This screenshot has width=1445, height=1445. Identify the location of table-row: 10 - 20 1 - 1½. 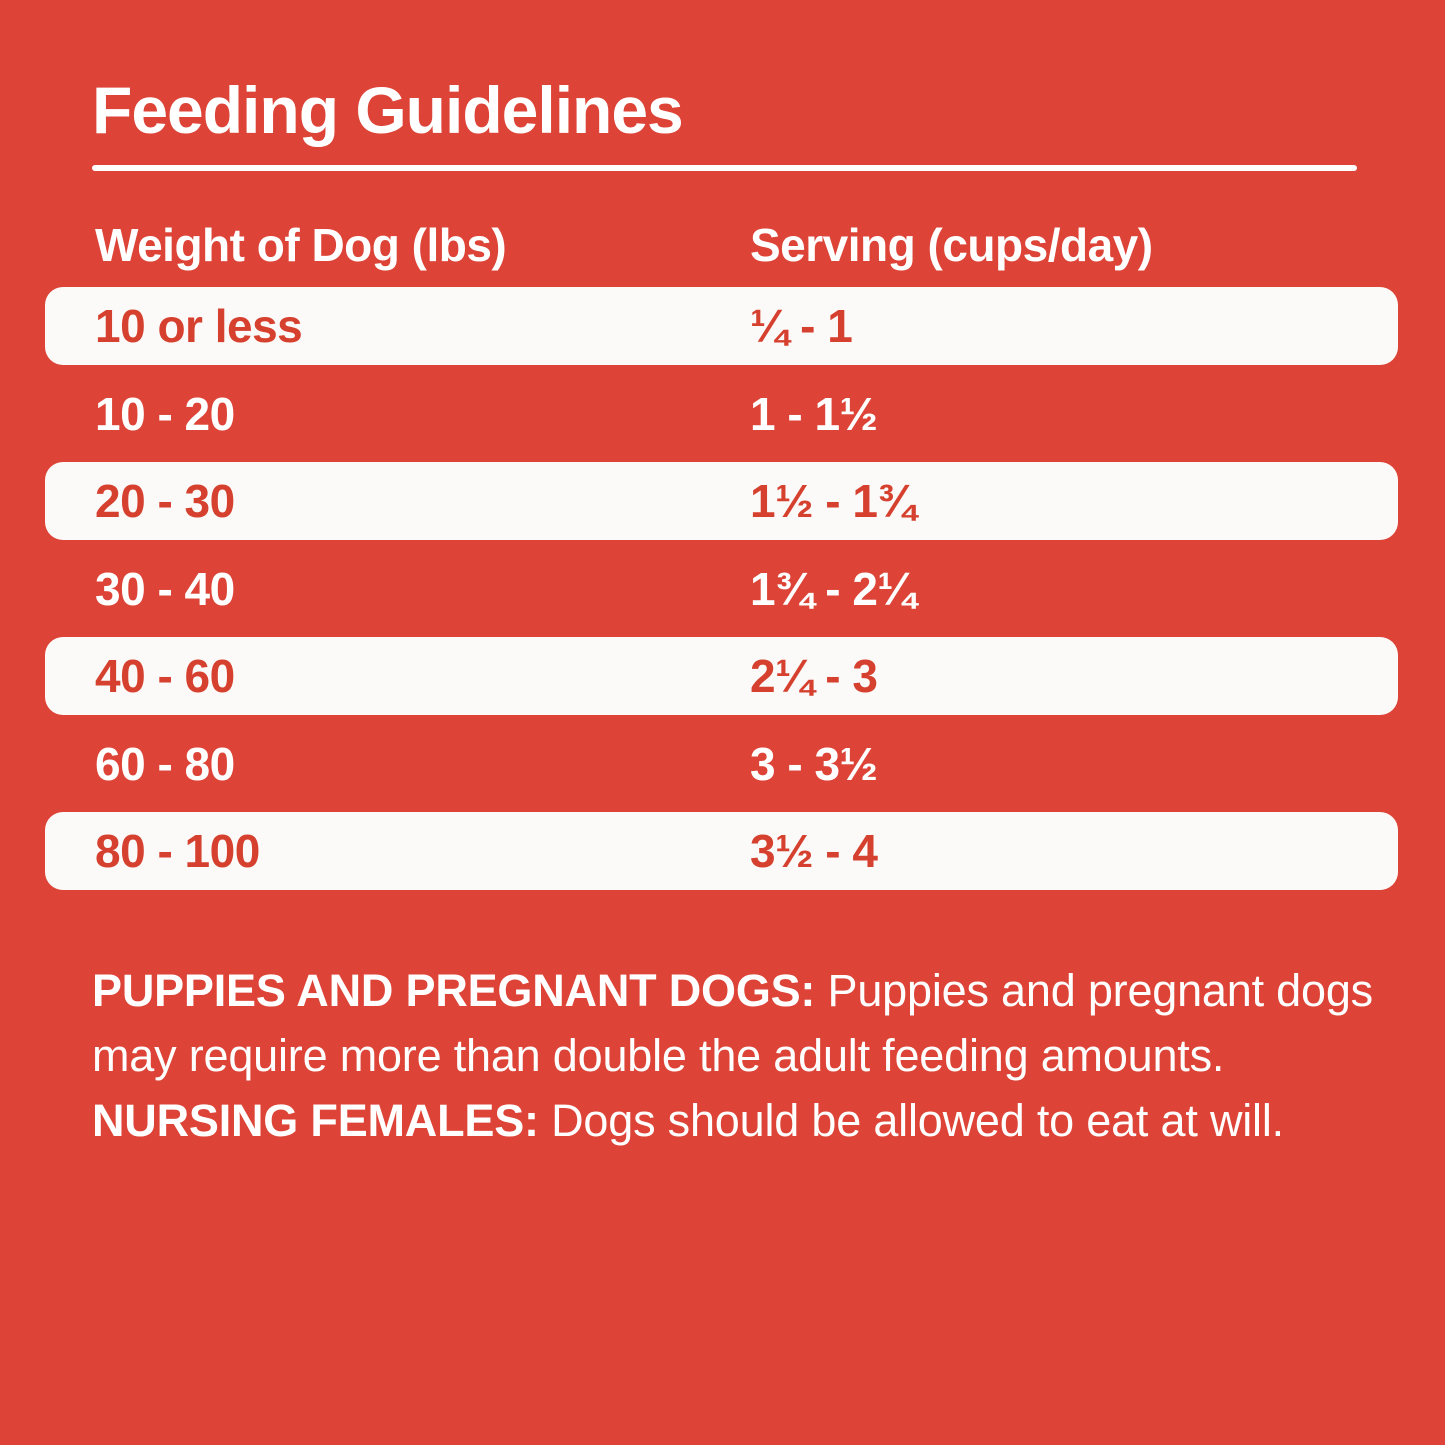
(721, 413).